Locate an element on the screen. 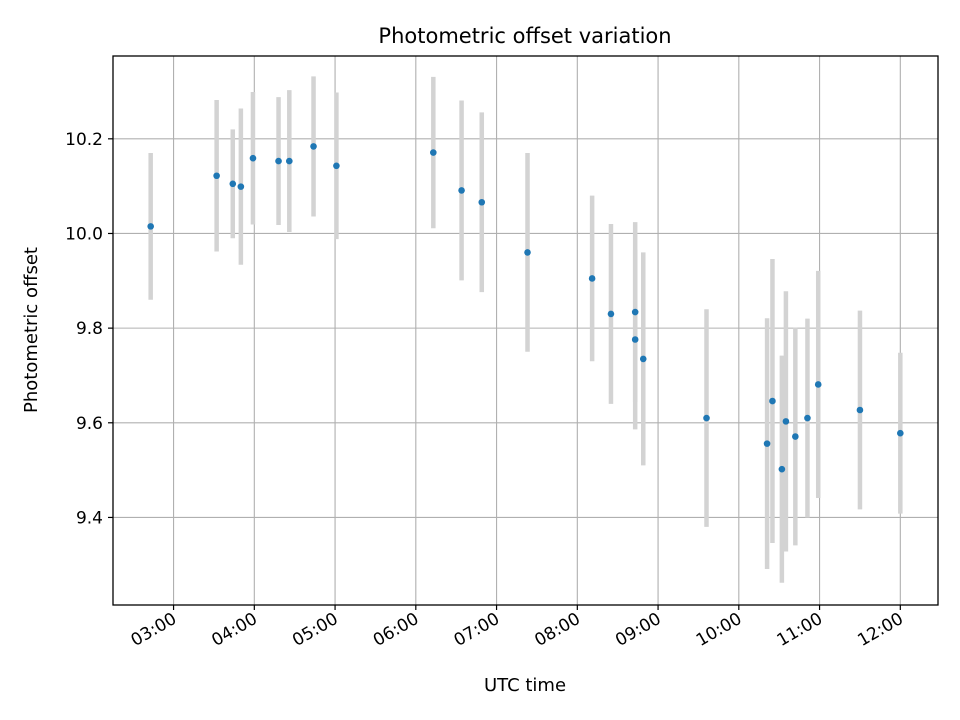 The height and width of the screenshot is (720, 960). x-axis-label: UTC time is located at coordinates (525, 685).